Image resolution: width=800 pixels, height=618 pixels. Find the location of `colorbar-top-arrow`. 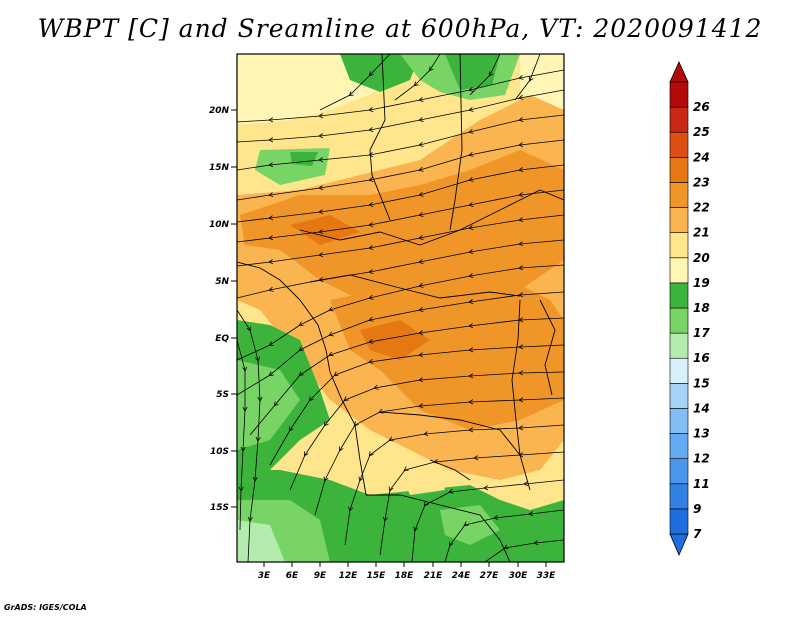

colorbar-top-arrow is located at coordinates (679, 72).